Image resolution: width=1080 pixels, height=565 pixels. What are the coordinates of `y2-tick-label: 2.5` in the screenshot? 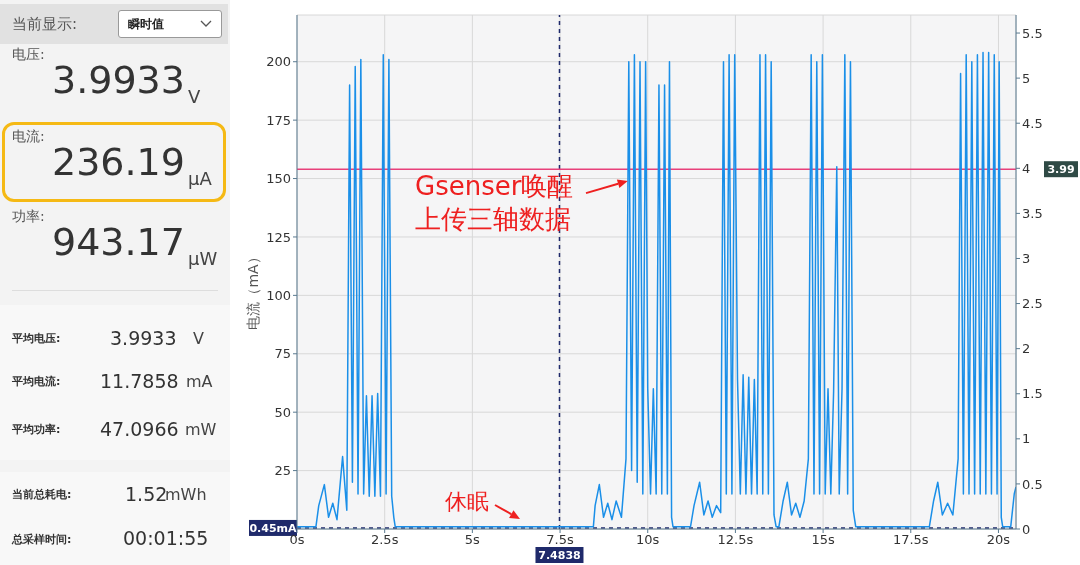 It's located at (1032, 304).